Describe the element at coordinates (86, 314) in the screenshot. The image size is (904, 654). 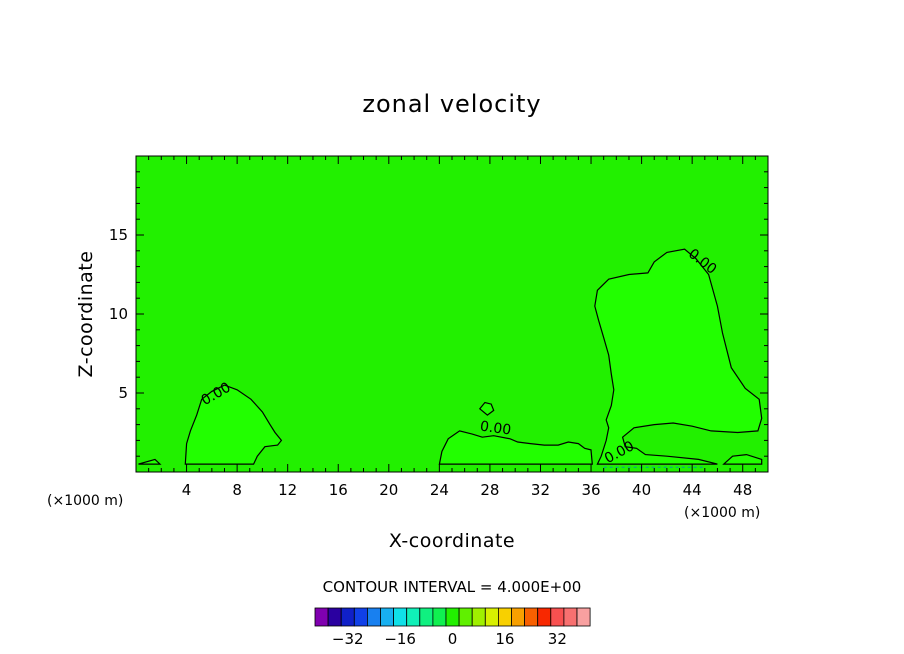
I see `y-axis-label: Z-coordinate` at that location.